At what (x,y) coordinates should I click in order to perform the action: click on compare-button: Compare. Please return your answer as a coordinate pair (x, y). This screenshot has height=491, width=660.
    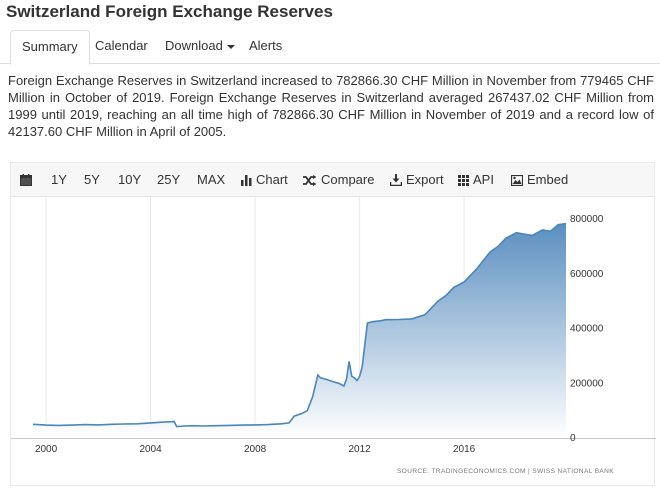
    Looking at the image, I should click on (338, 180).